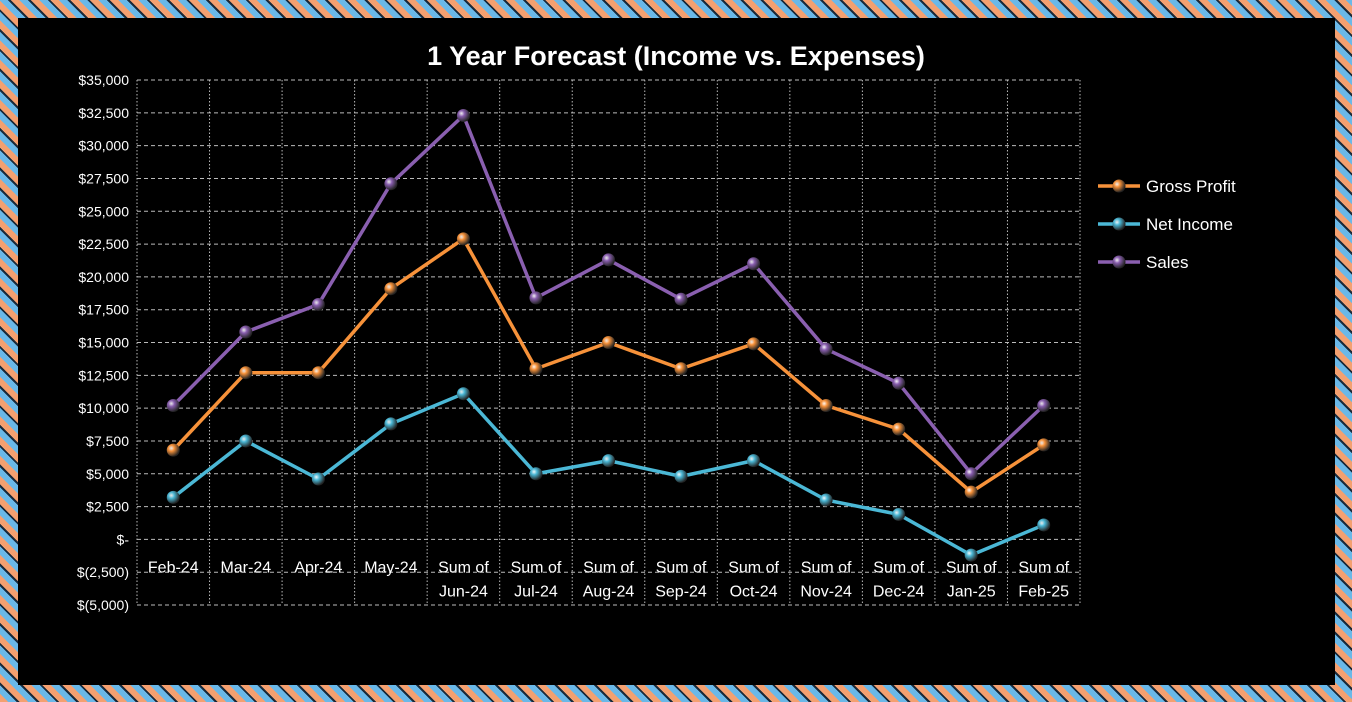 The height and width of the screenshot is (702, 1352). Describe the element at coordinates (123, 539) in the screenshot. I see `y-tick-label: $-` at that location.